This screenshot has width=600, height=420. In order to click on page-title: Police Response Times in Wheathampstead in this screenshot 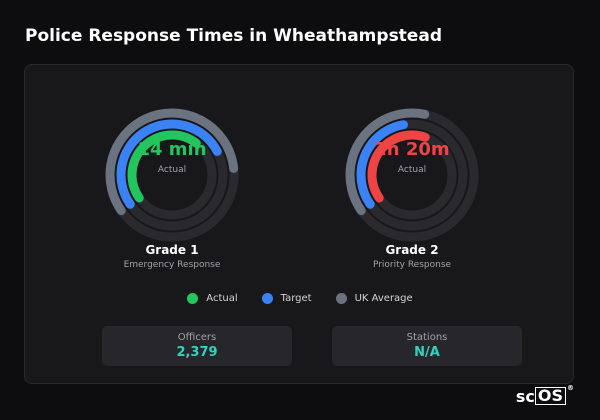, I will do `click(233, 36)`.